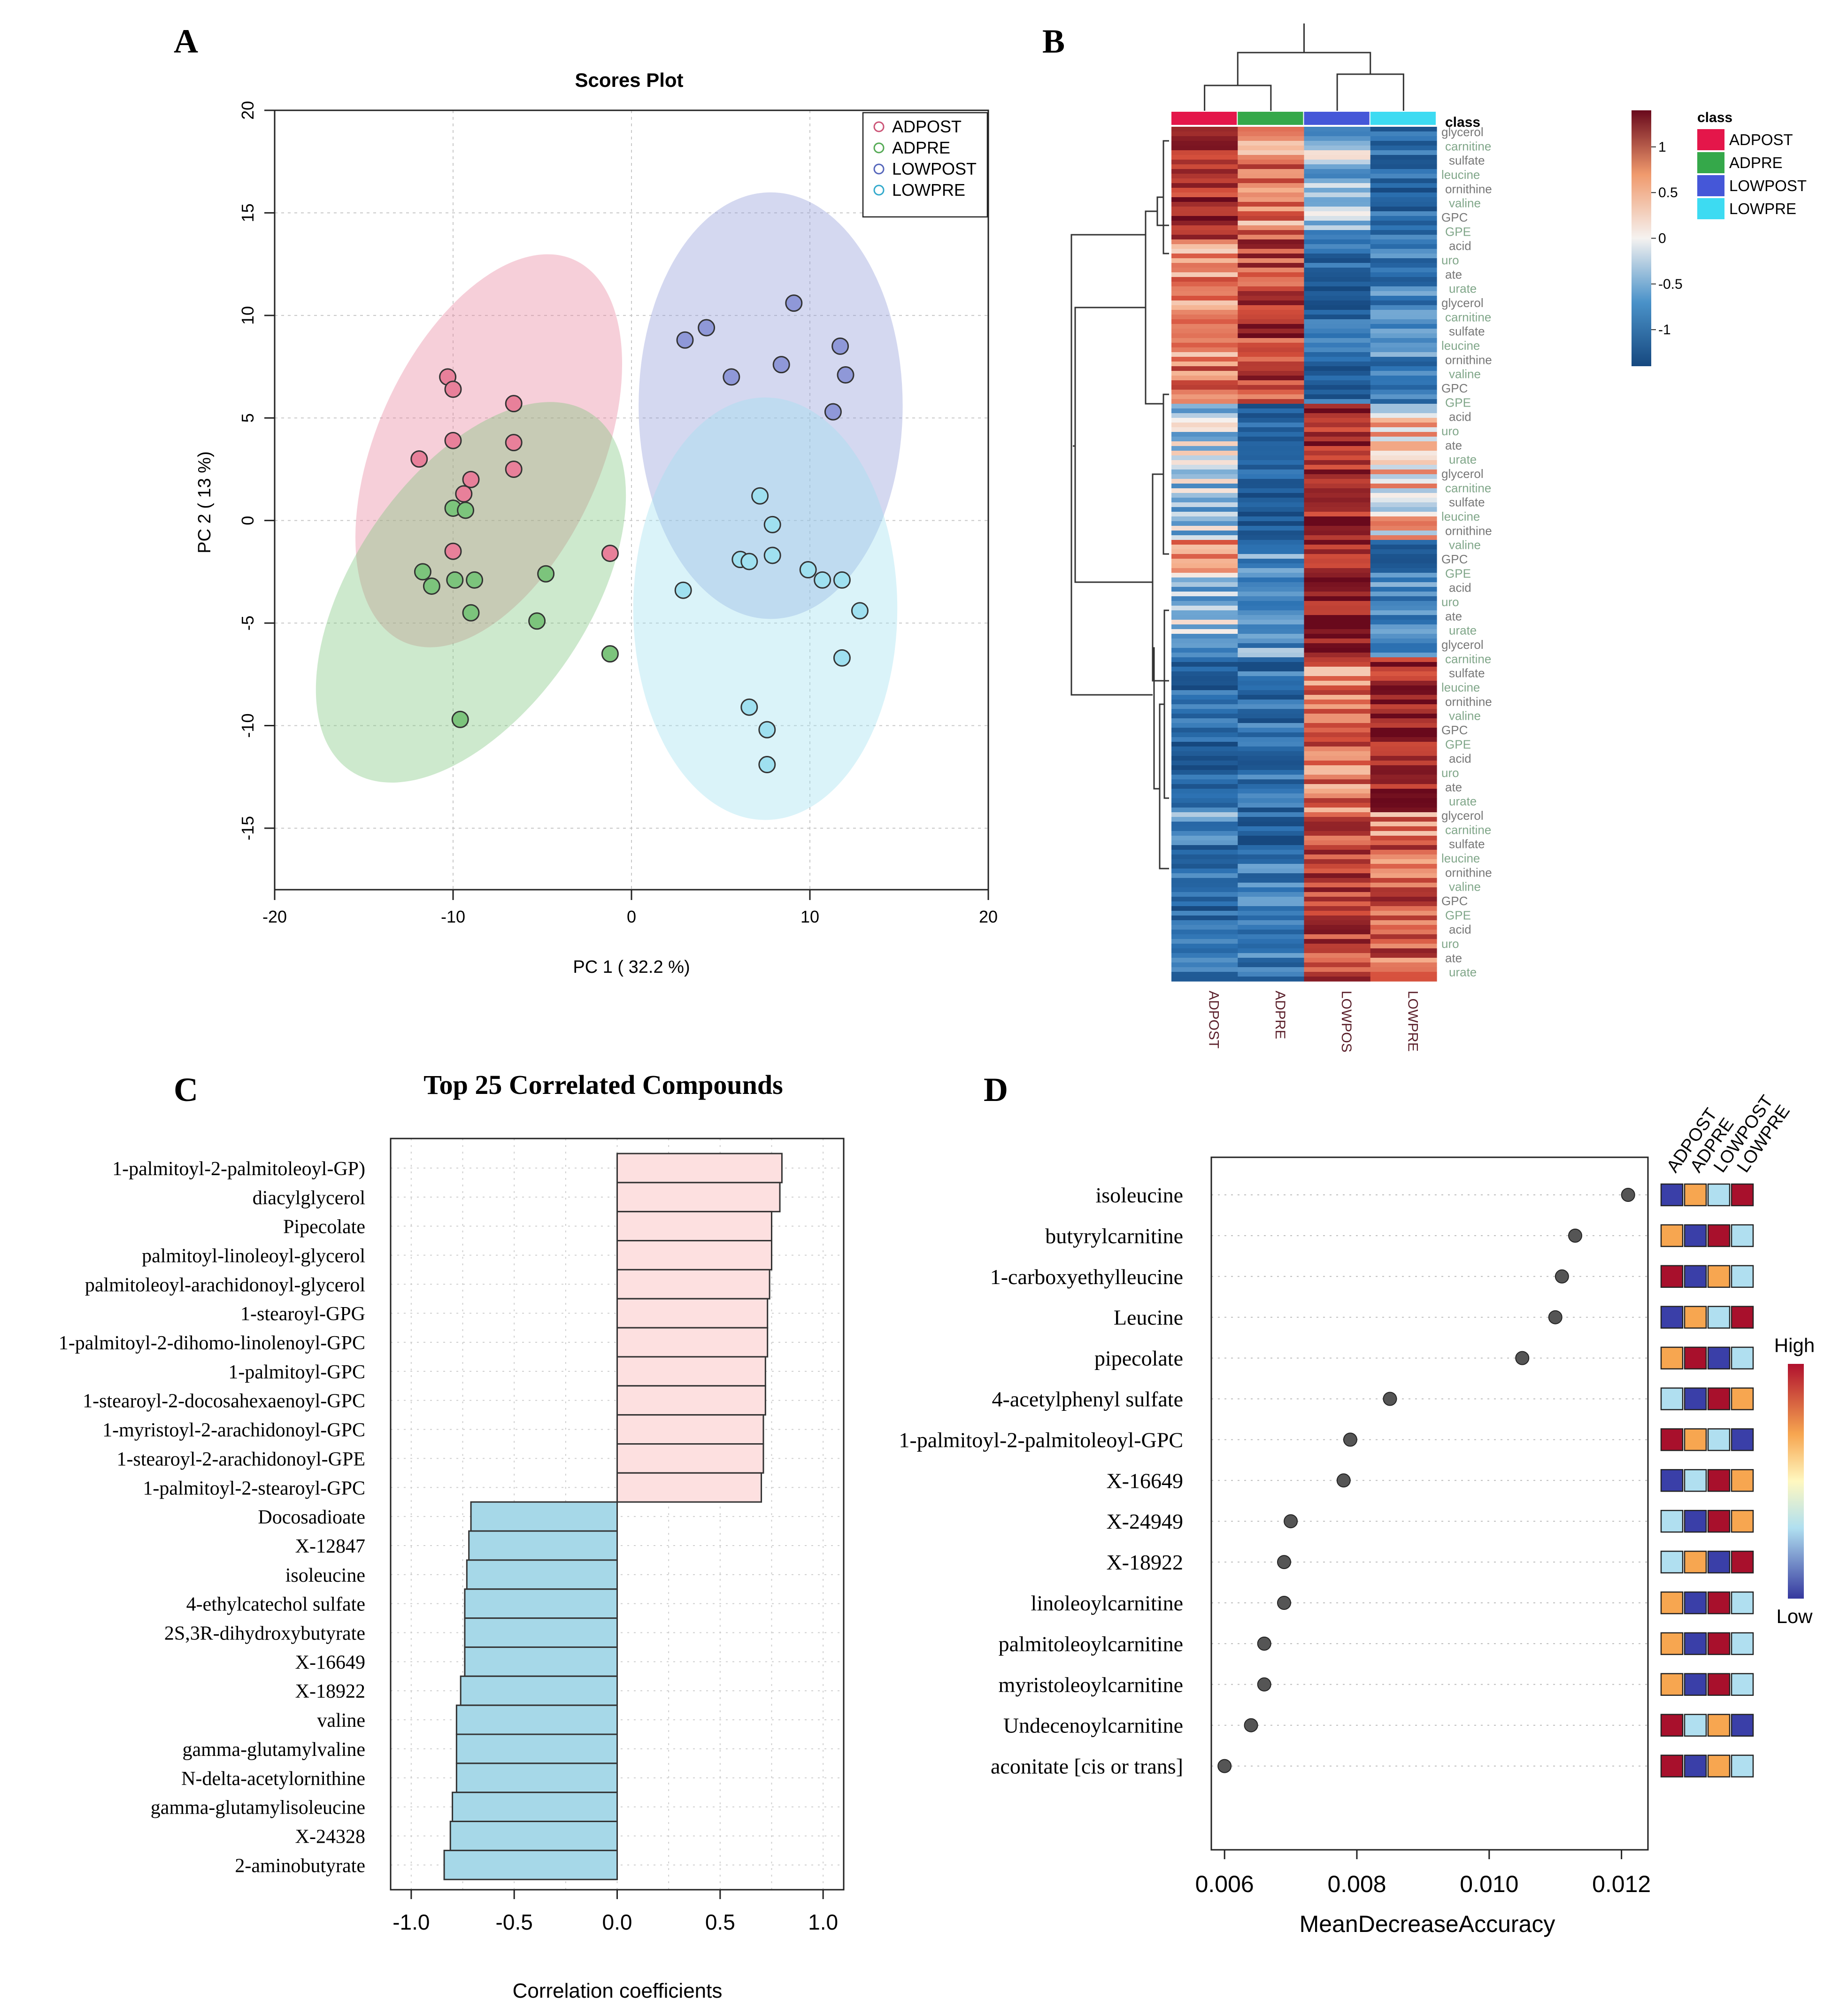 The width and height of the screenshot is (1832, 2016). What do you see at coordinates (1148, 1318) in the screenshot?
I see `importance-category-label: Leucine` at bounding box center [1148, 1318].